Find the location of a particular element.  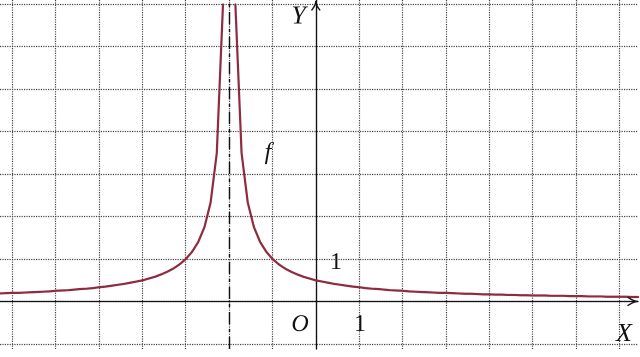

annotation: f is located at coordinates (269, 152).